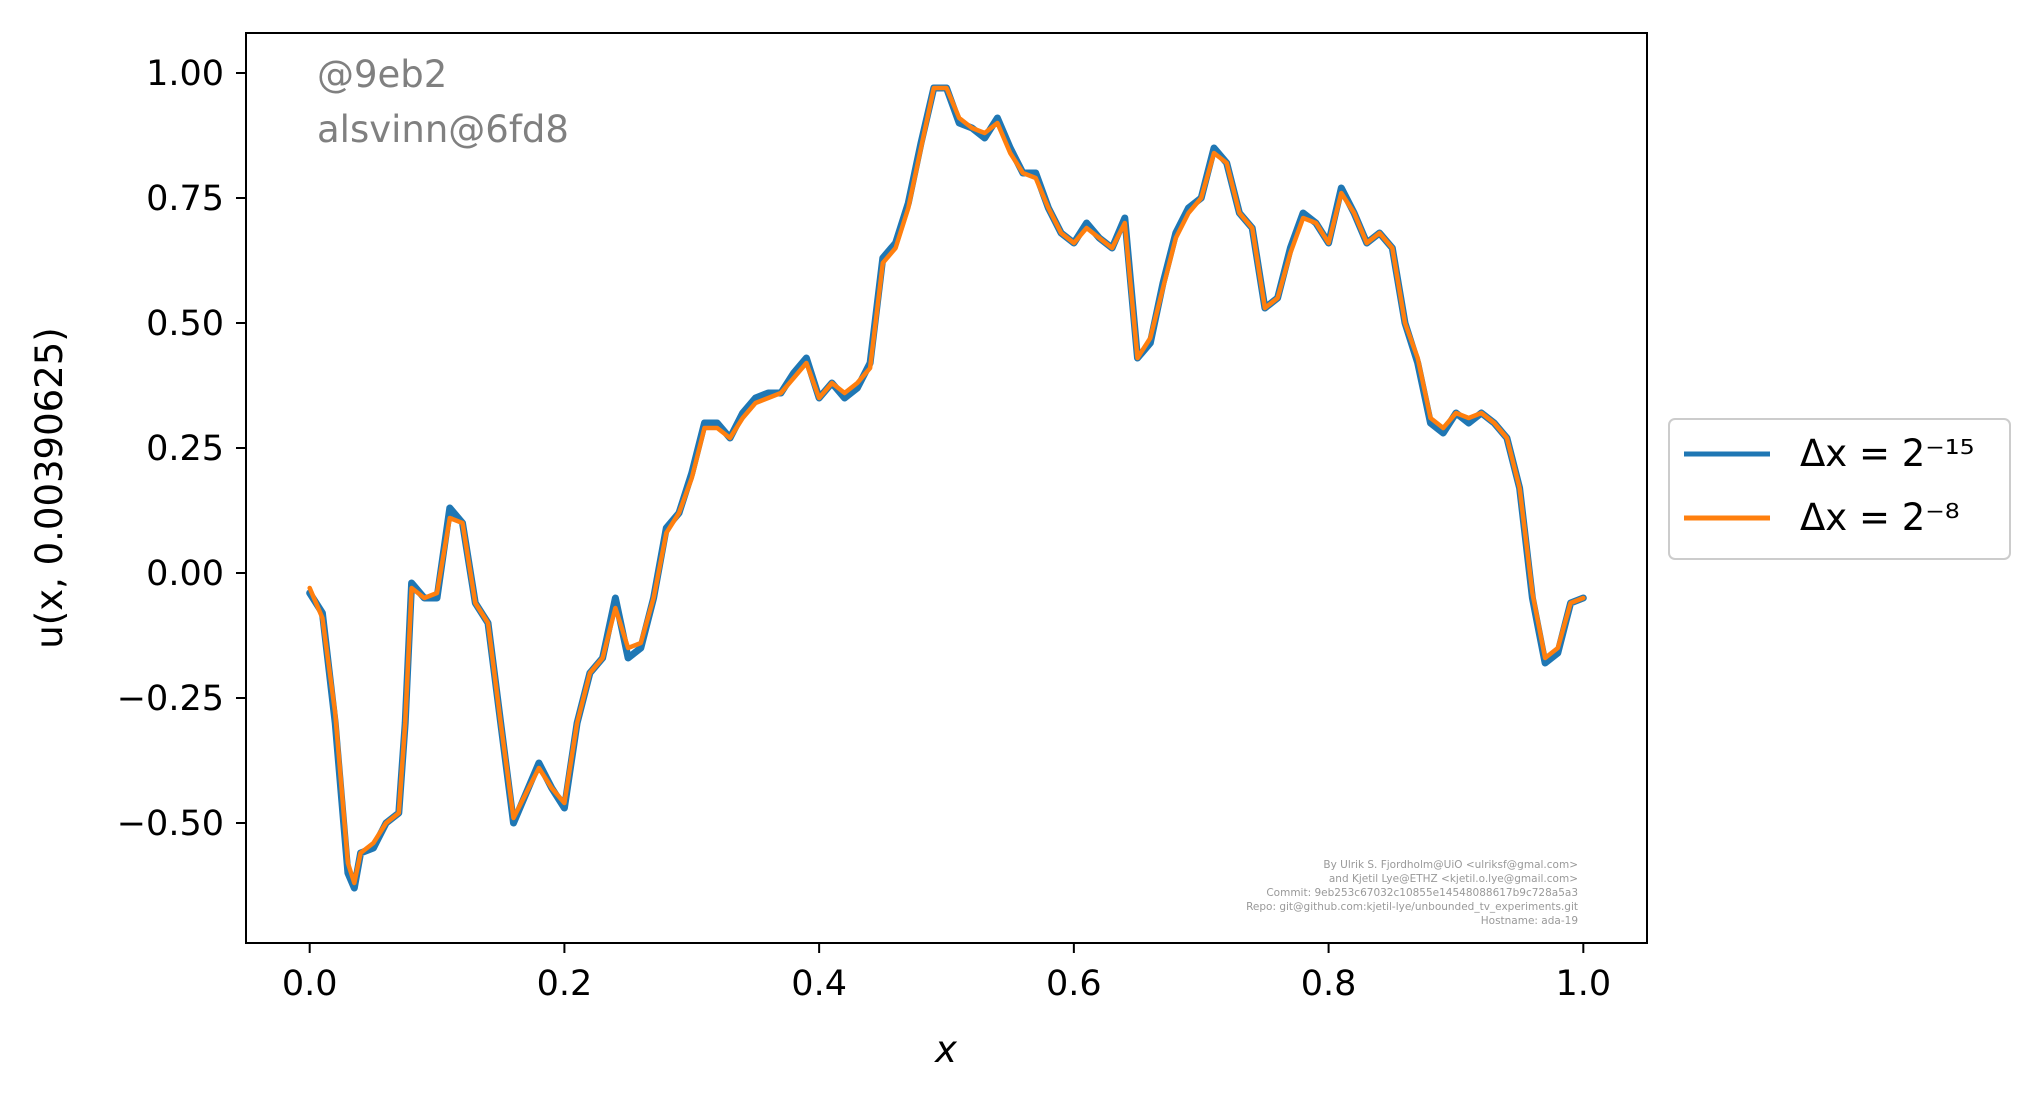  What do you see at coordinates (185, 199) in the screenshot?
I see `y-tick-label: 0.75` at bounding box center [185, 199].